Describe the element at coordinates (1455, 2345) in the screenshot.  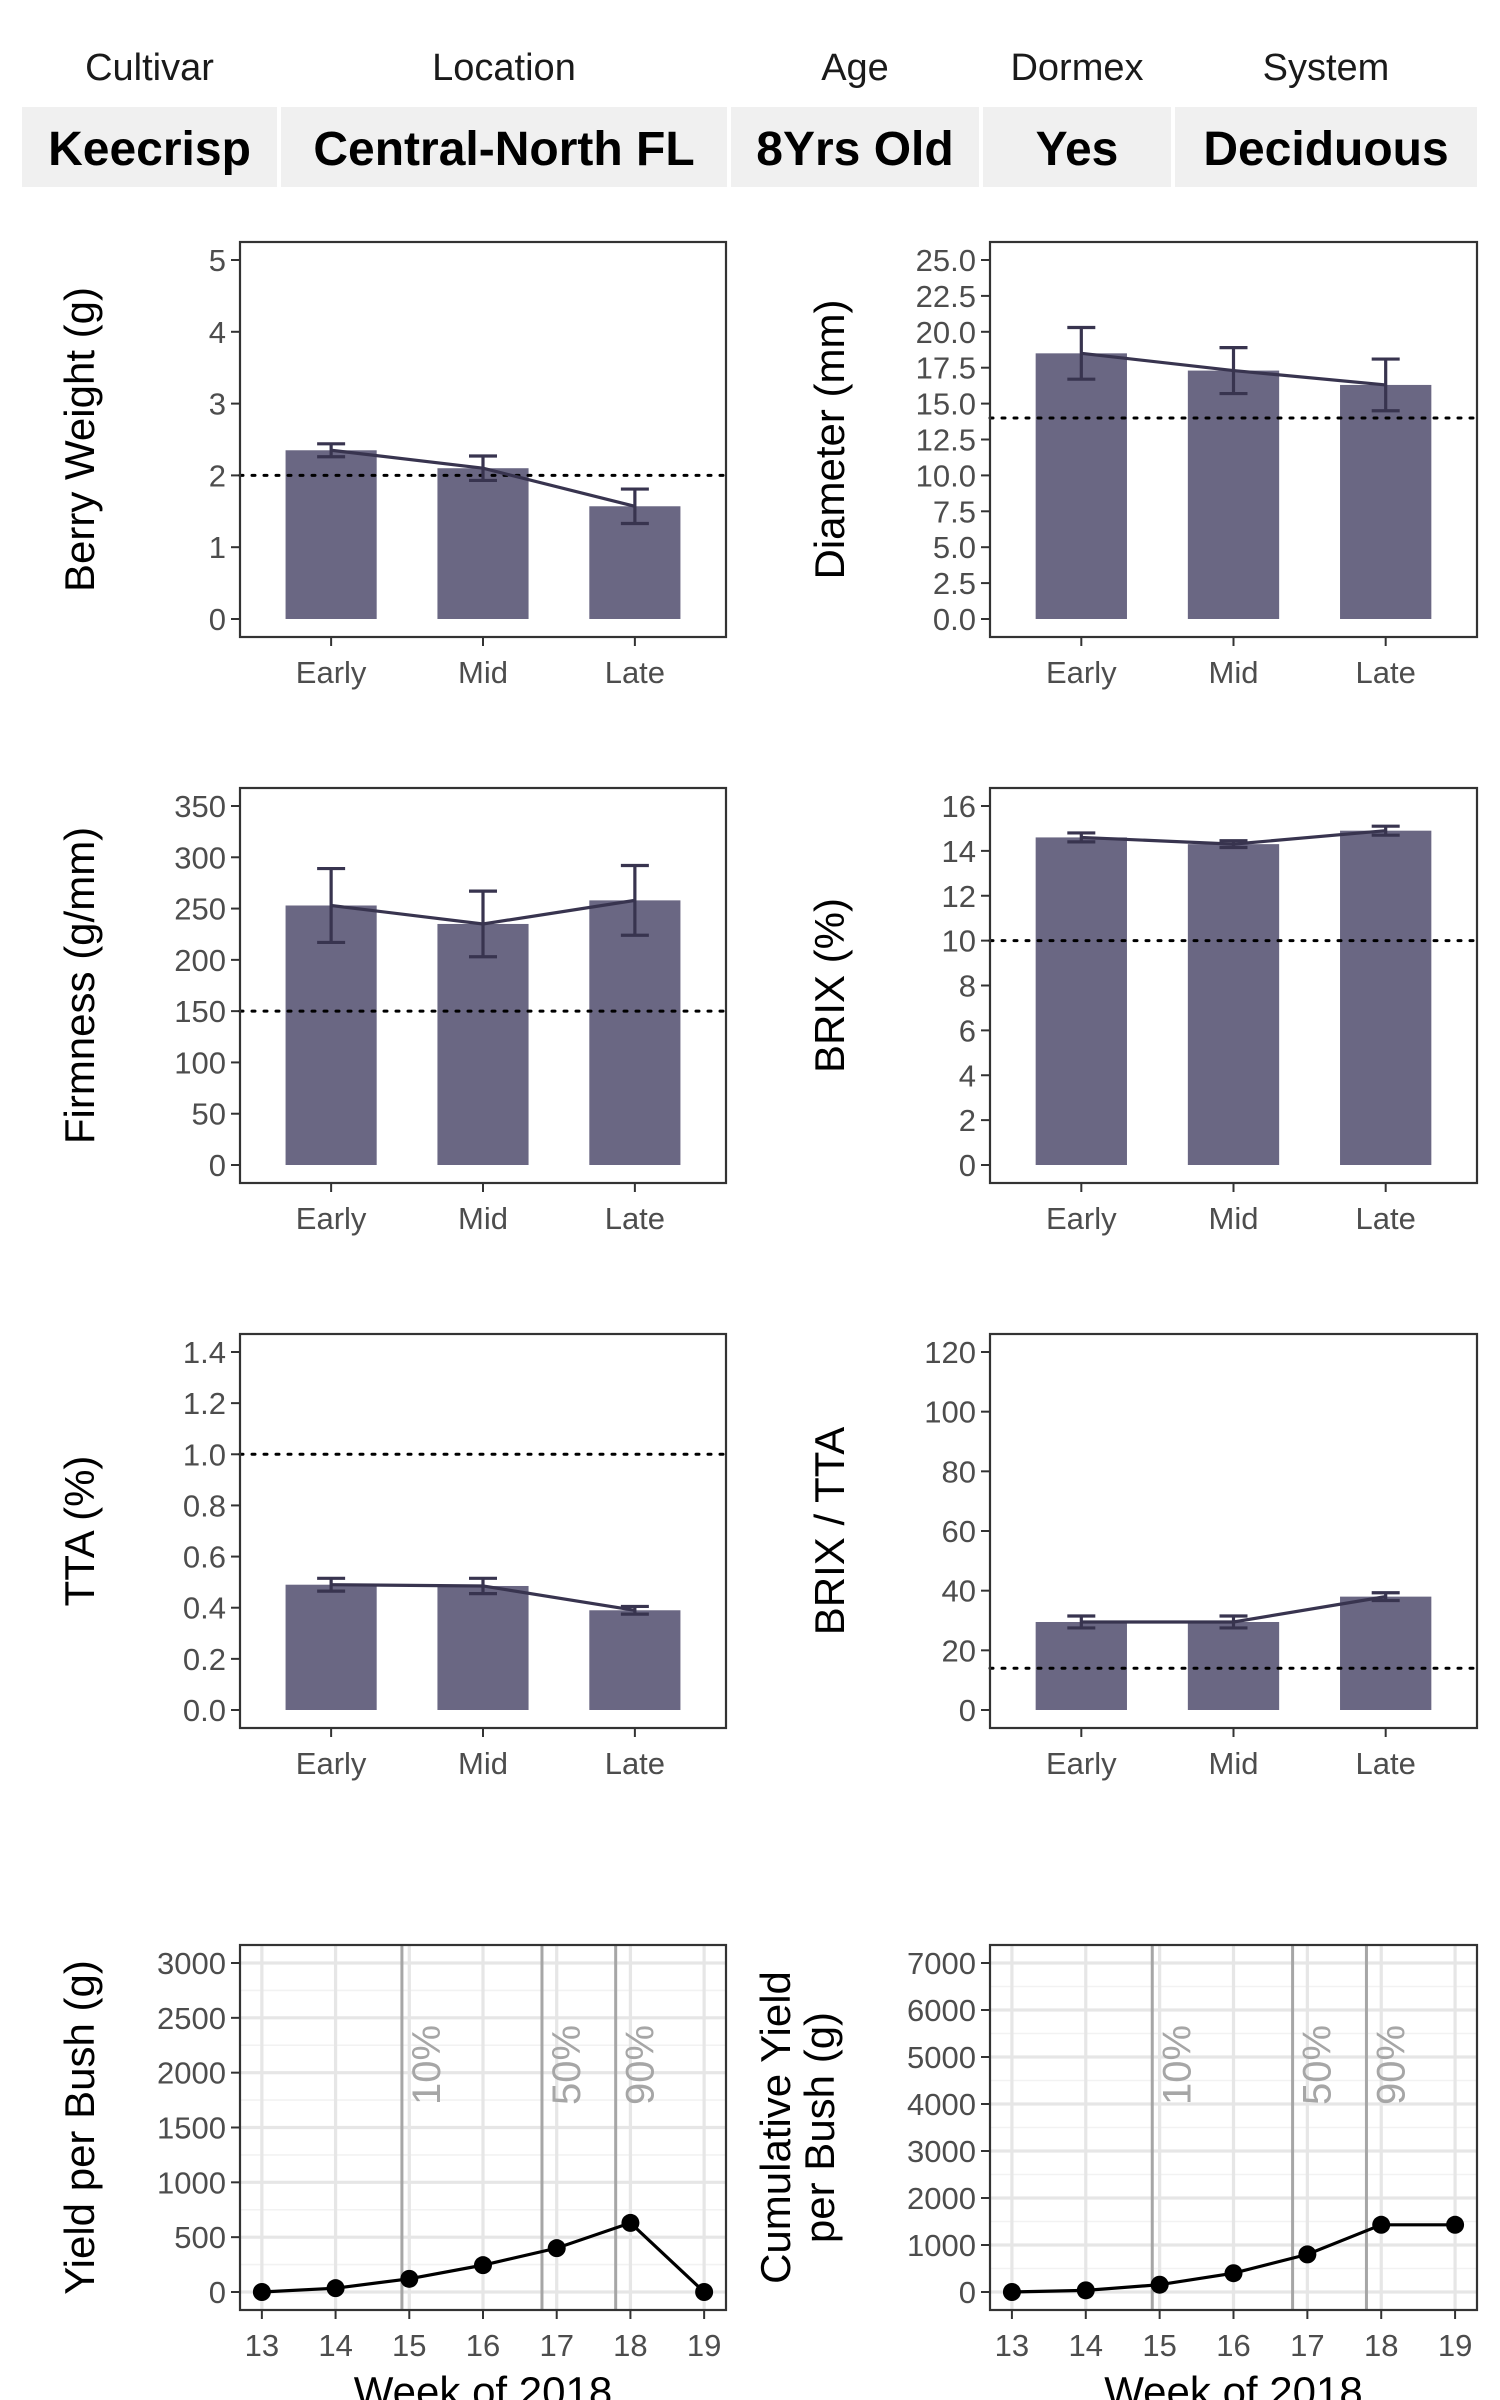
I see `x-tick-label: 19` at that location.